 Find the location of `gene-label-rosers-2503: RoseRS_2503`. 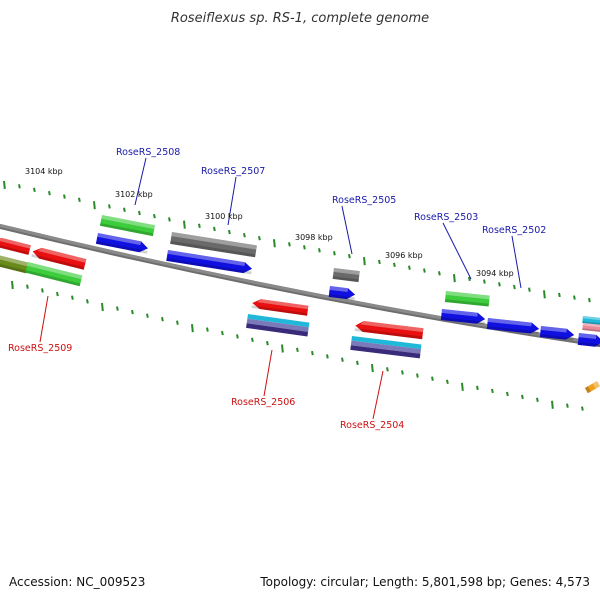

gene-label-rosers-2503: RoseRS_2503 is located at coordinates (446, 217).